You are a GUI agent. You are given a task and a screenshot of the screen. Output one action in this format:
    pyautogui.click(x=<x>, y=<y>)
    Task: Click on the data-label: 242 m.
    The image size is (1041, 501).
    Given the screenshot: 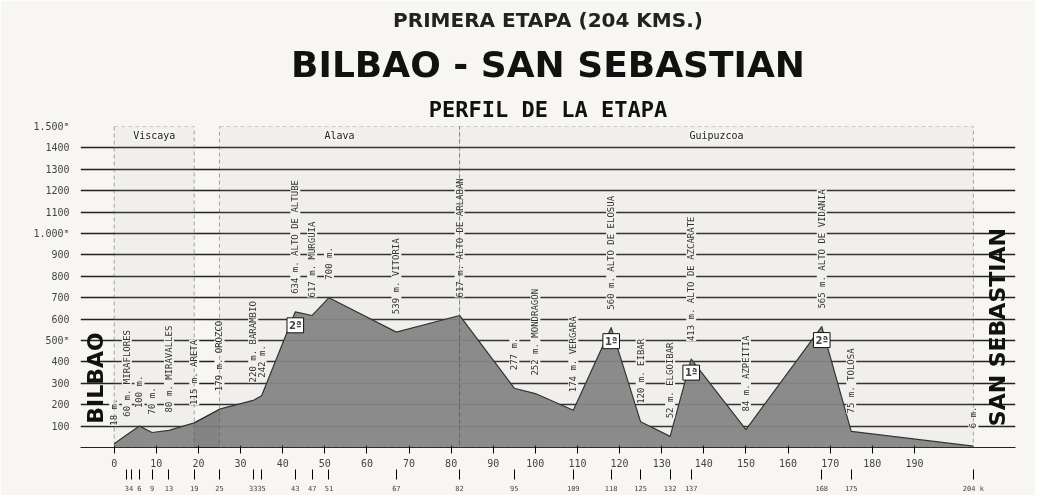 What is the action you would take?
    pyautogui.click(x=261, y=361)
    